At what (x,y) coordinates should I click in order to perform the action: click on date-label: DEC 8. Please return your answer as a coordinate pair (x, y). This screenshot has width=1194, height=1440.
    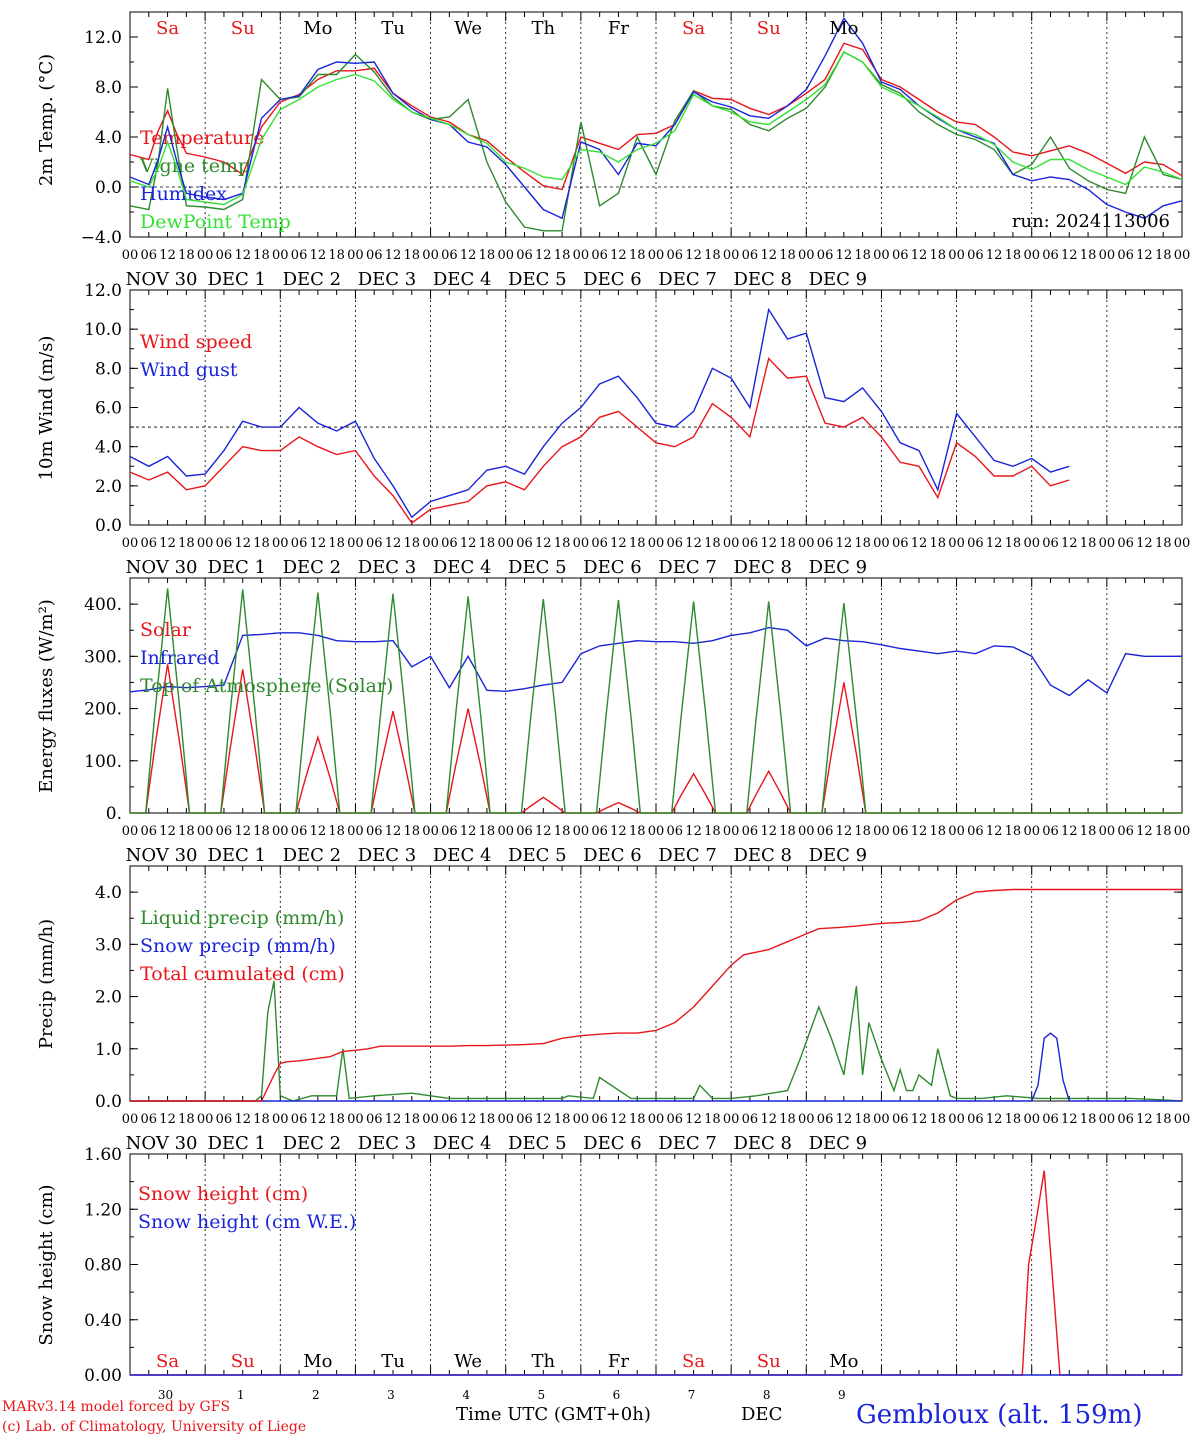
    Looking at the image, I should click on (762, 855).